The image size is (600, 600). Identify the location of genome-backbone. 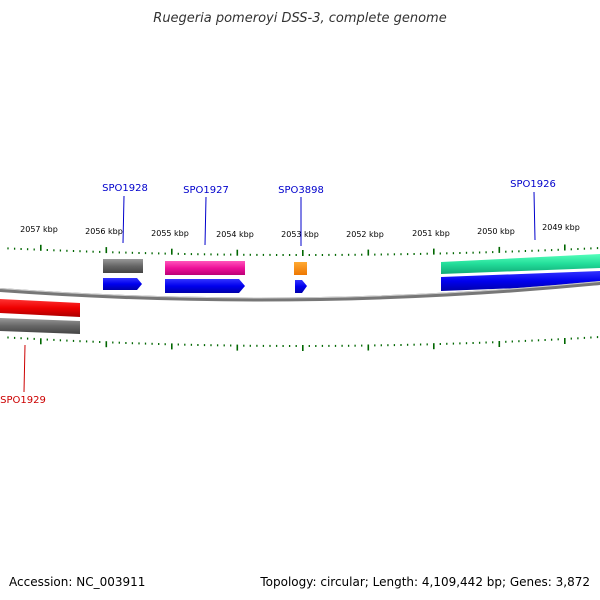
(300, 291).